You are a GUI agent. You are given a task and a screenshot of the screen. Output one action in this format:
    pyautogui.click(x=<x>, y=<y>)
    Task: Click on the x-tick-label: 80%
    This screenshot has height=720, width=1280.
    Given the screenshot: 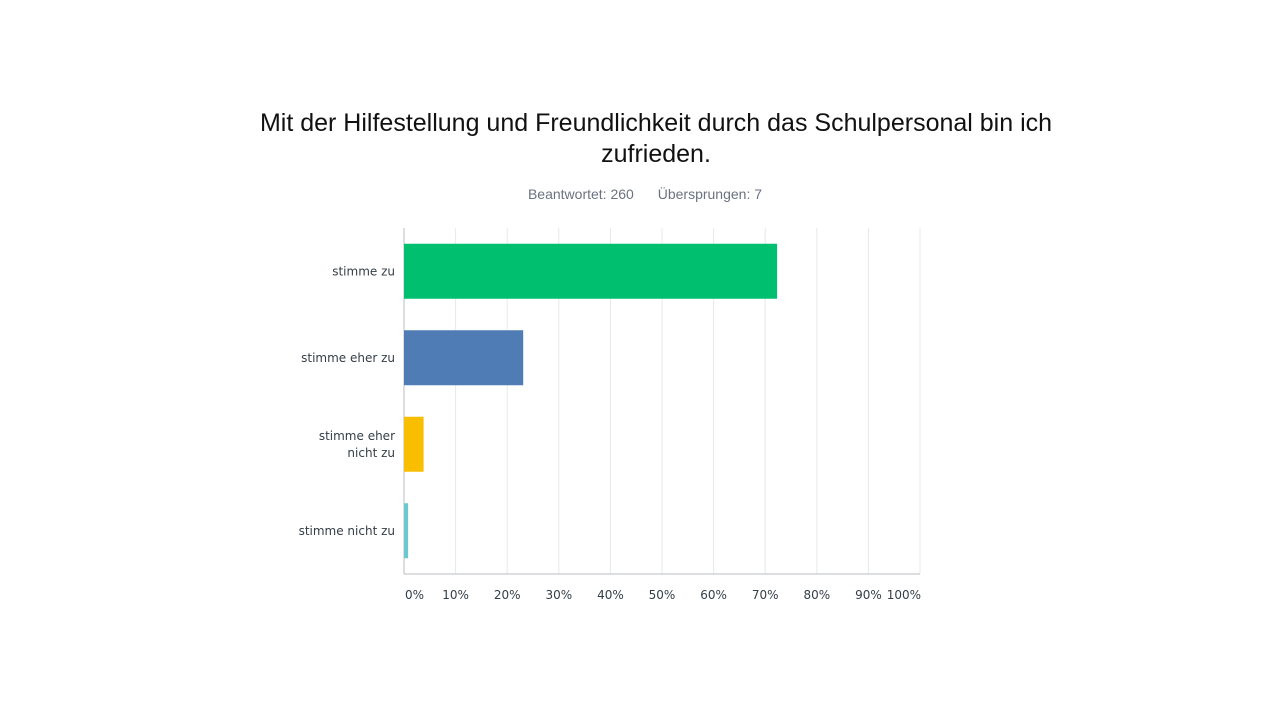 What is the action you would take?
    pyautogui.click(x=816, y=595)
    